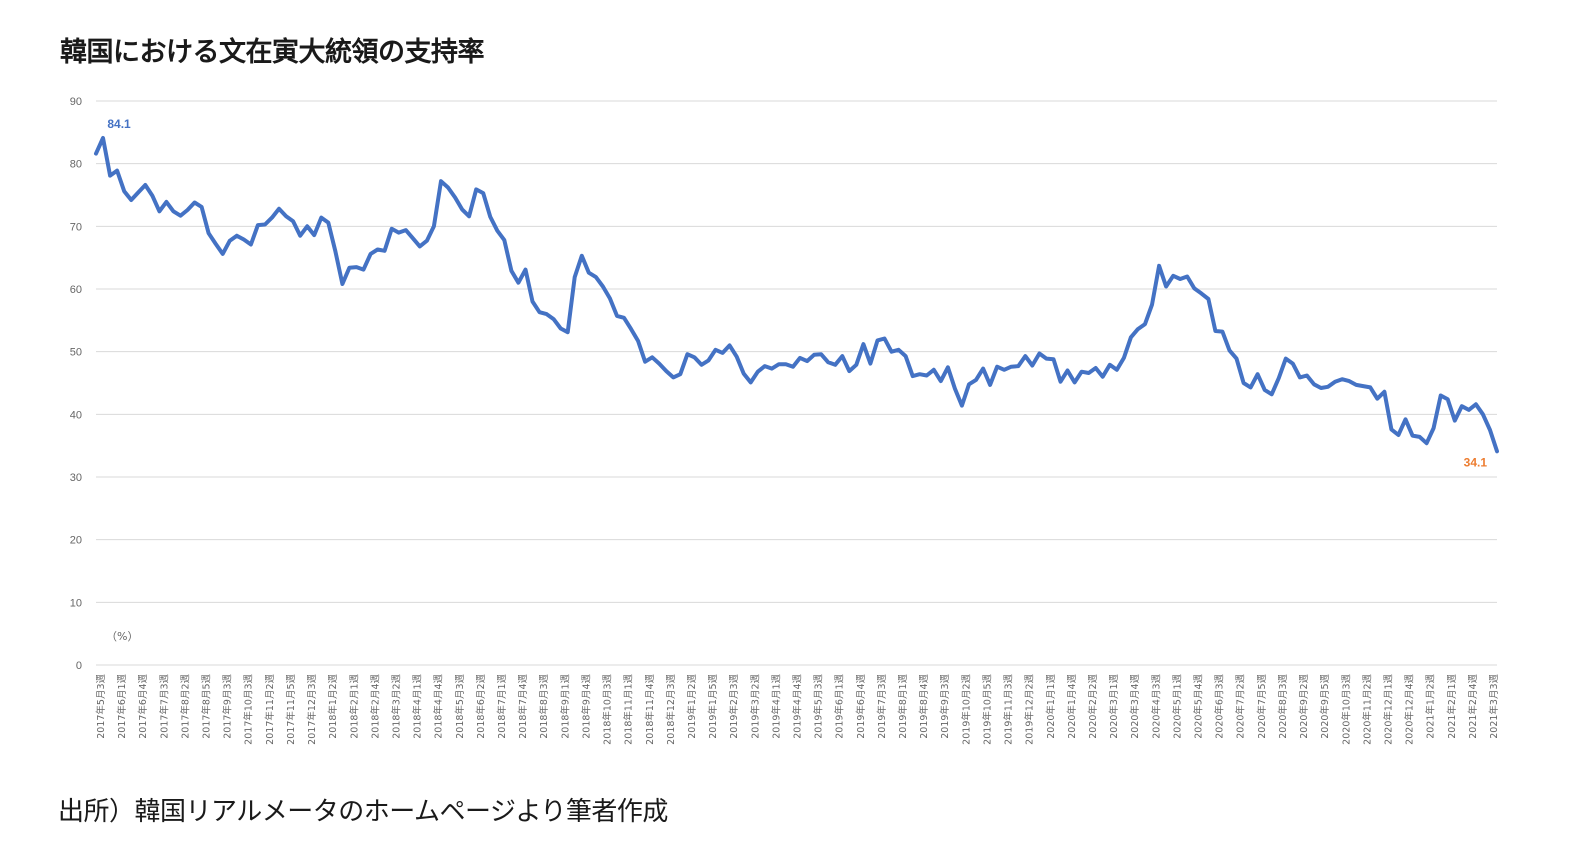 The width and height of the screenshot is (1576, 866). I want to click on x-tick-label: 2017年11月5週, so click(291, 709).